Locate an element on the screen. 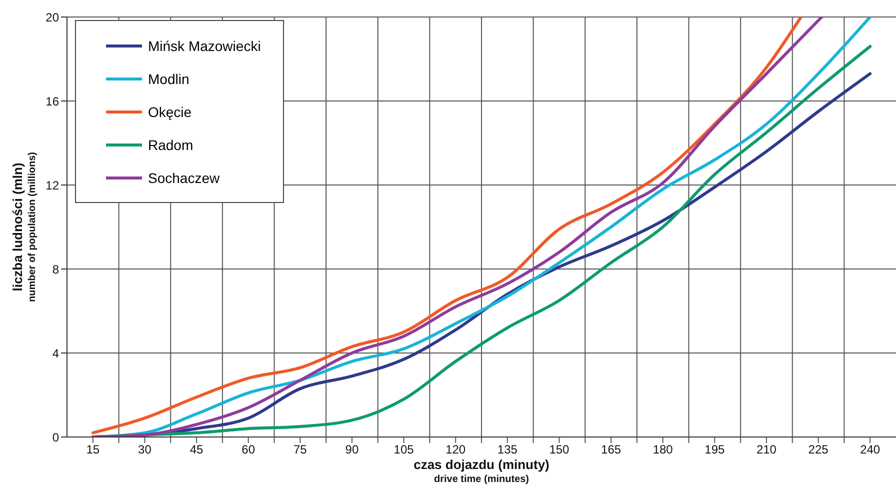  y-tick-label: 8 is located at coordinates (56, 269).